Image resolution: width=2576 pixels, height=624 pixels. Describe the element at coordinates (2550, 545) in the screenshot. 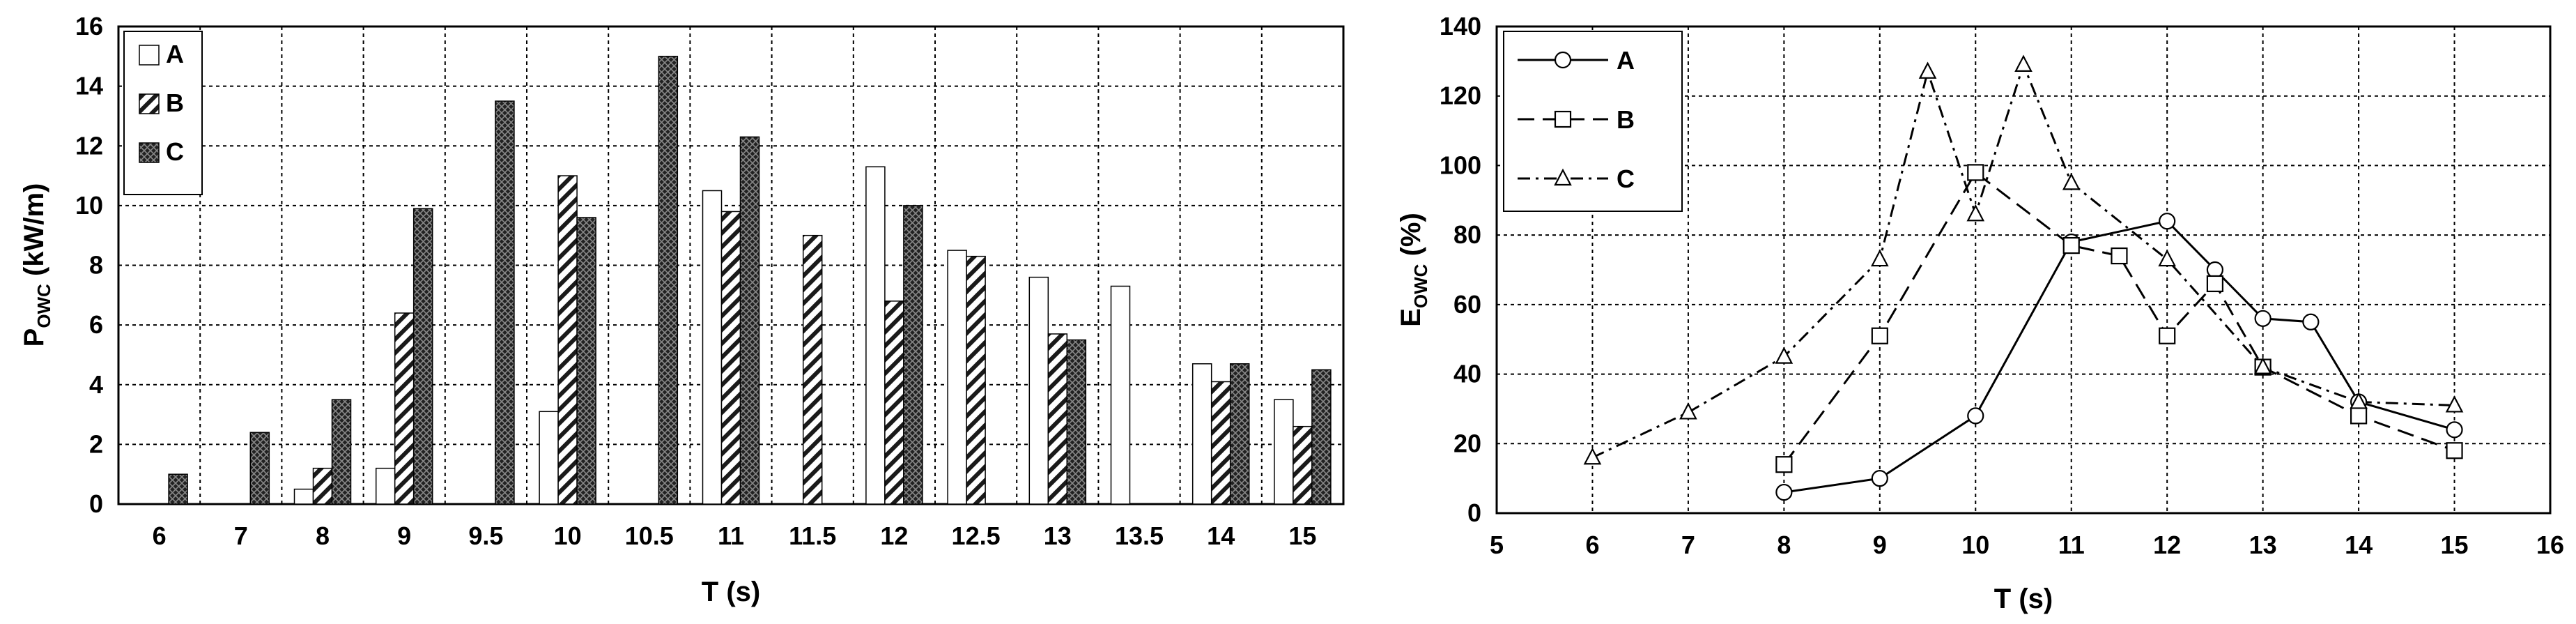

I see `line-x-tick-label: 16` at that location.